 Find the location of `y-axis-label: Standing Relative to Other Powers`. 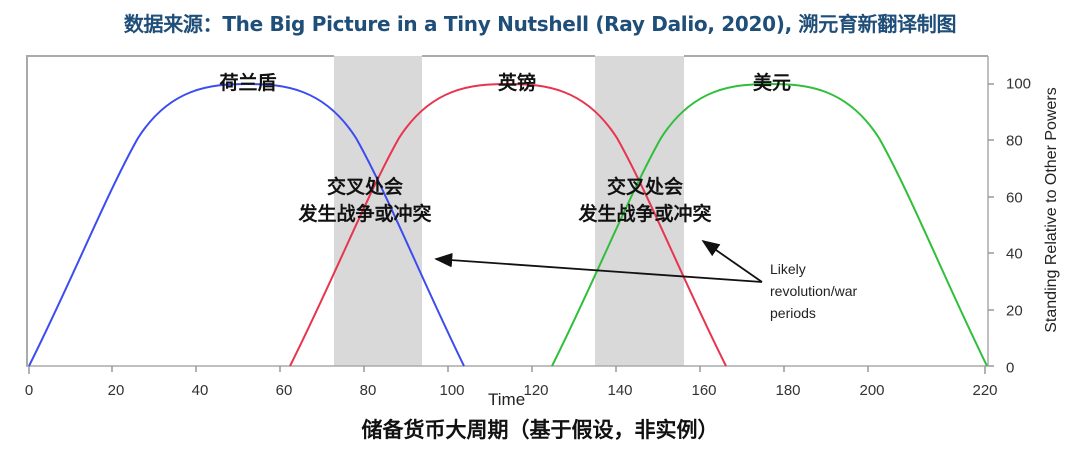

y-axis-label: Standing Relative to Other Powers is located at coordinates (1051, 210).